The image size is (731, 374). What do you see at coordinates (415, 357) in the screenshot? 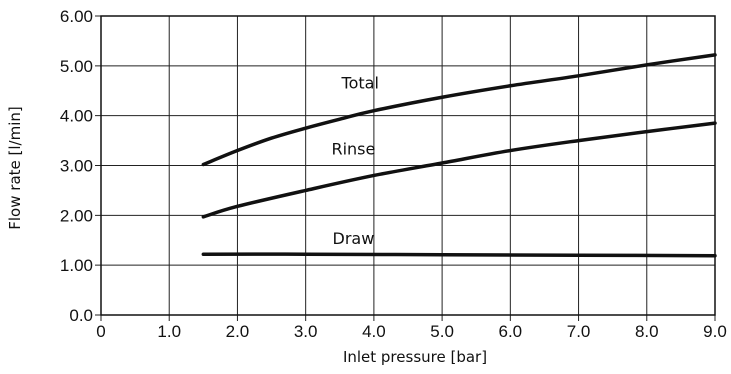
I see `x-axis-label: Inlet pressure [bar]` at bounding box center [415, 357].